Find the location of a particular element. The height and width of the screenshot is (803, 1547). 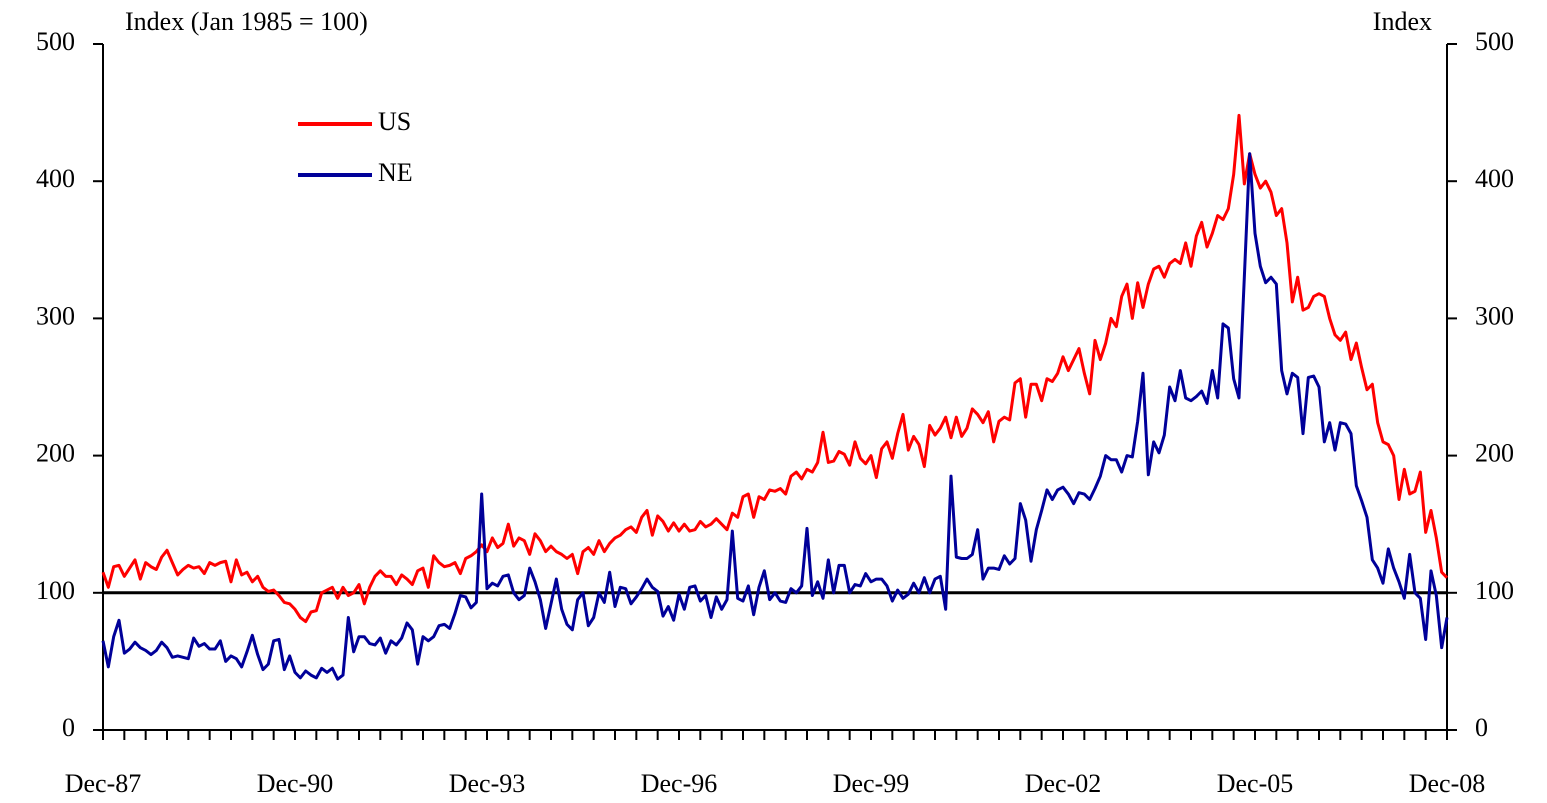

legend-label: US is located at coordinates (394, 121).